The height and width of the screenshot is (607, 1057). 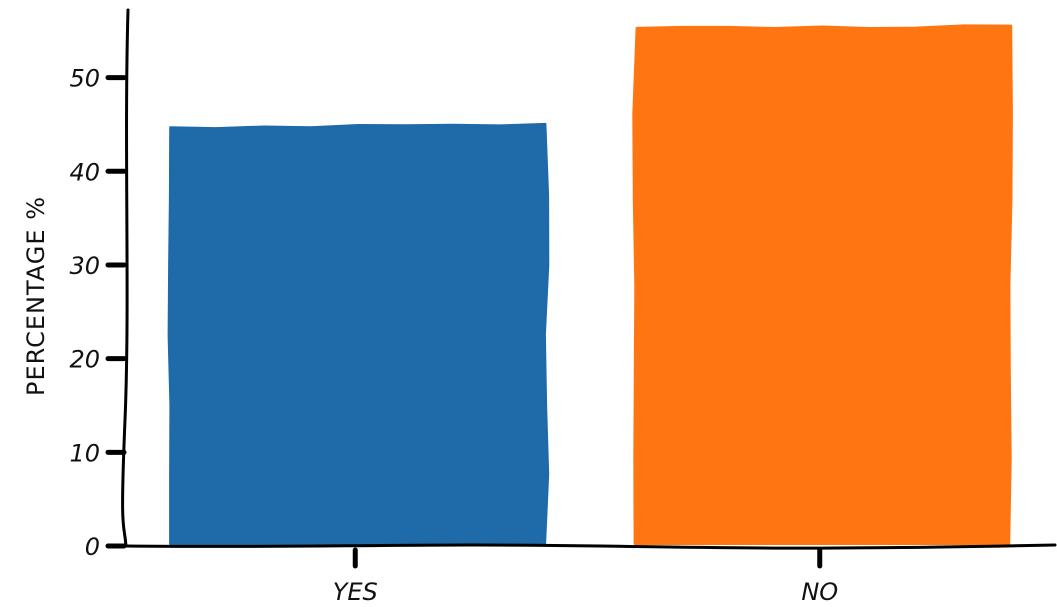 What do you see at coordinates (84, 79) in the screenshot?
I see `y-tick-label: 50` at bounding box center [84, 79].